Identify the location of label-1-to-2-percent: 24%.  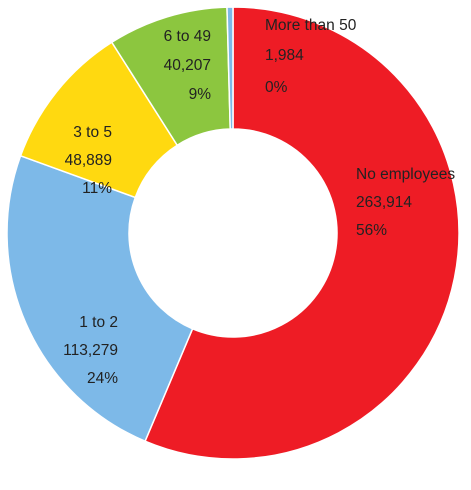
(102, 378).